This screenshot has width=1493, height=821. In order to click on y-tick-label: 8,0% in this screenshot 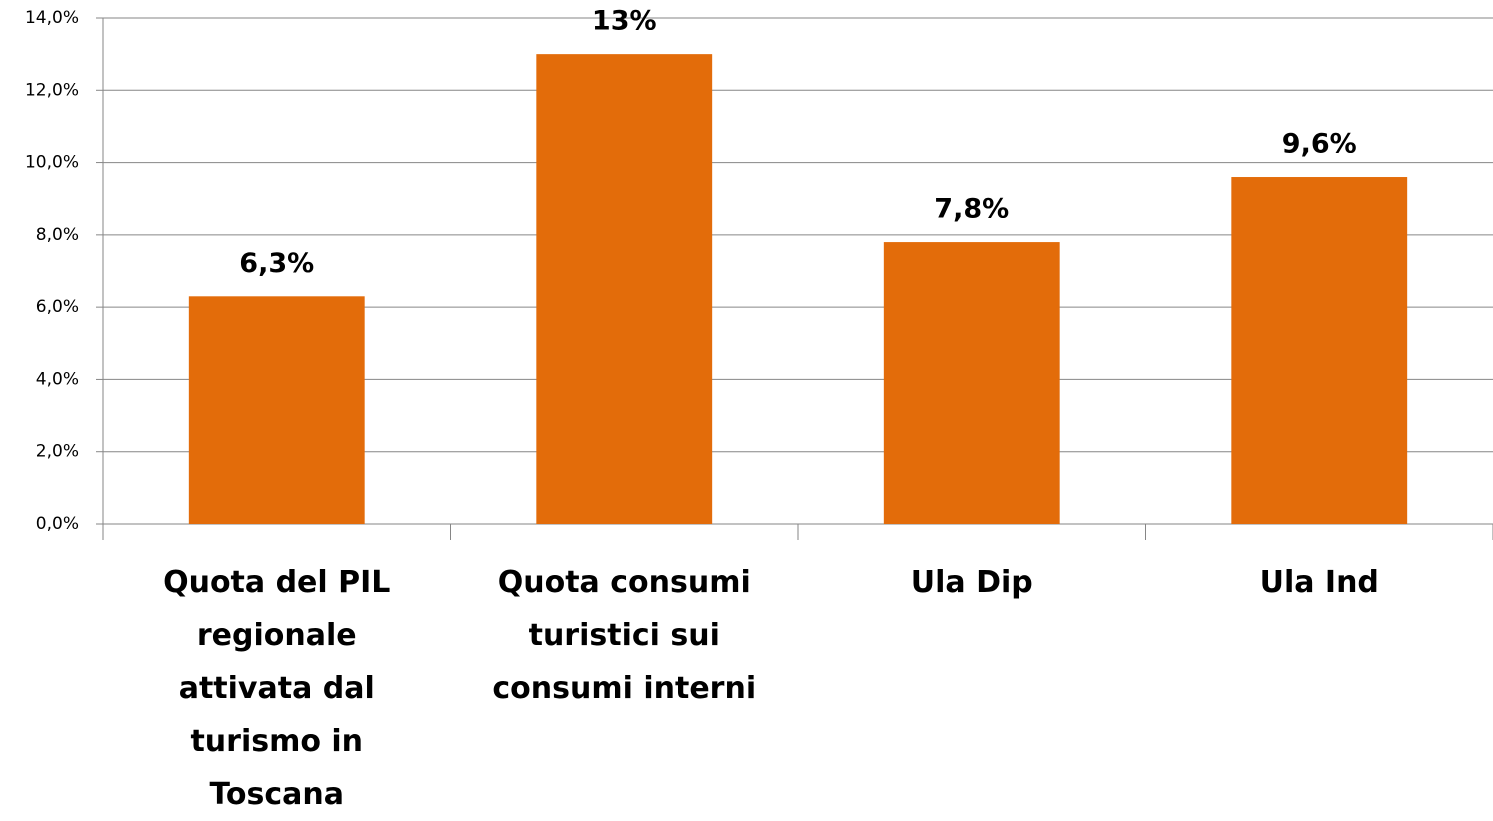, I will do `click(57, 235)`.